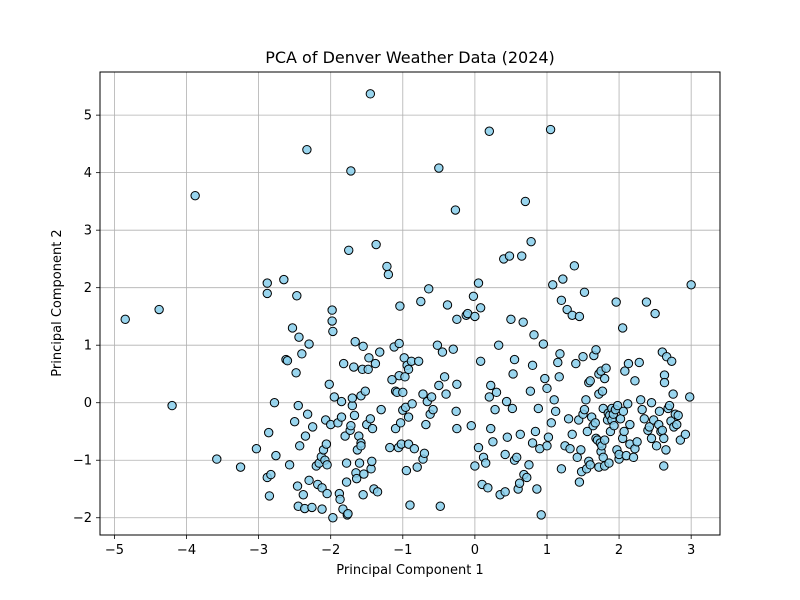 Image resolution: width=800 pixels, height=600 pixels. Describe the element at coordinates (547, 550) in the screenshot. I see `x-tick-label: 1` at that location.